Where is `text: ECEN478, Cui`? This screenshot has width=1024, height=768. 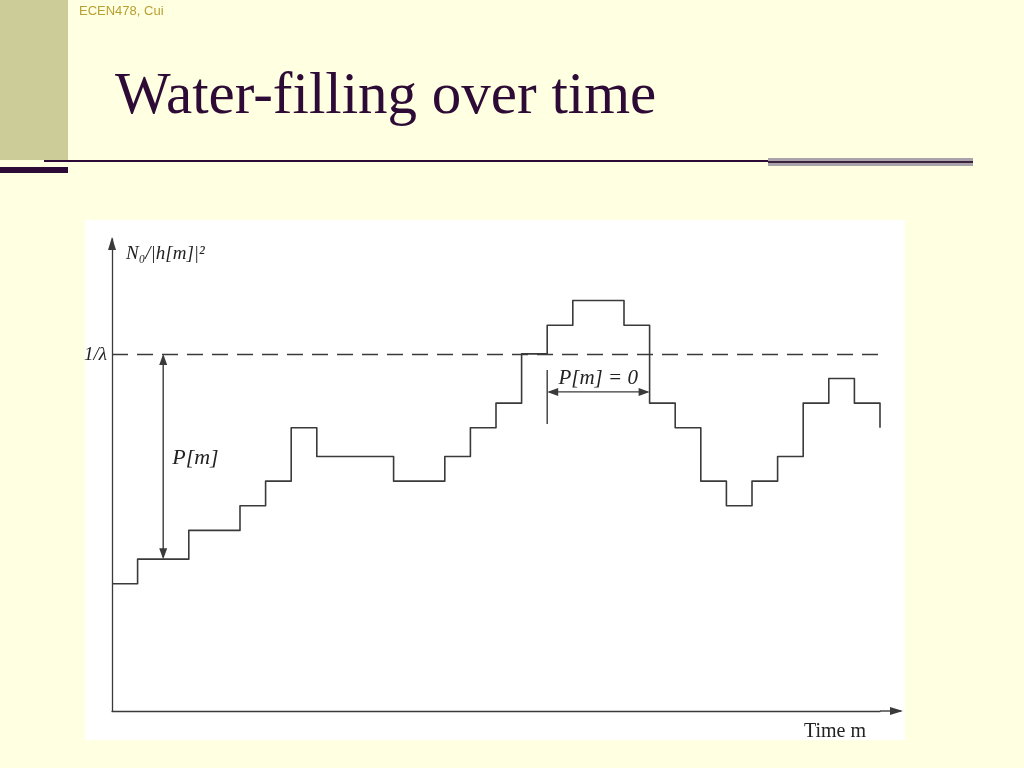
text: ECEN478, Cui is located at coordinates (121, 11).